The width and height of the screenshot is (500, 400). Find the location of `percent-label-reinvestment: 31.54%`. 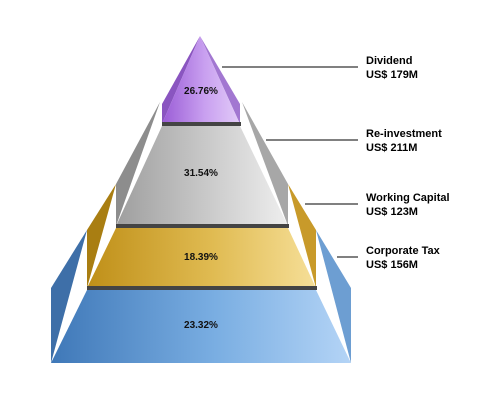

percent-label-reinvestment: 31.54% is located at coordinates (201, 173).